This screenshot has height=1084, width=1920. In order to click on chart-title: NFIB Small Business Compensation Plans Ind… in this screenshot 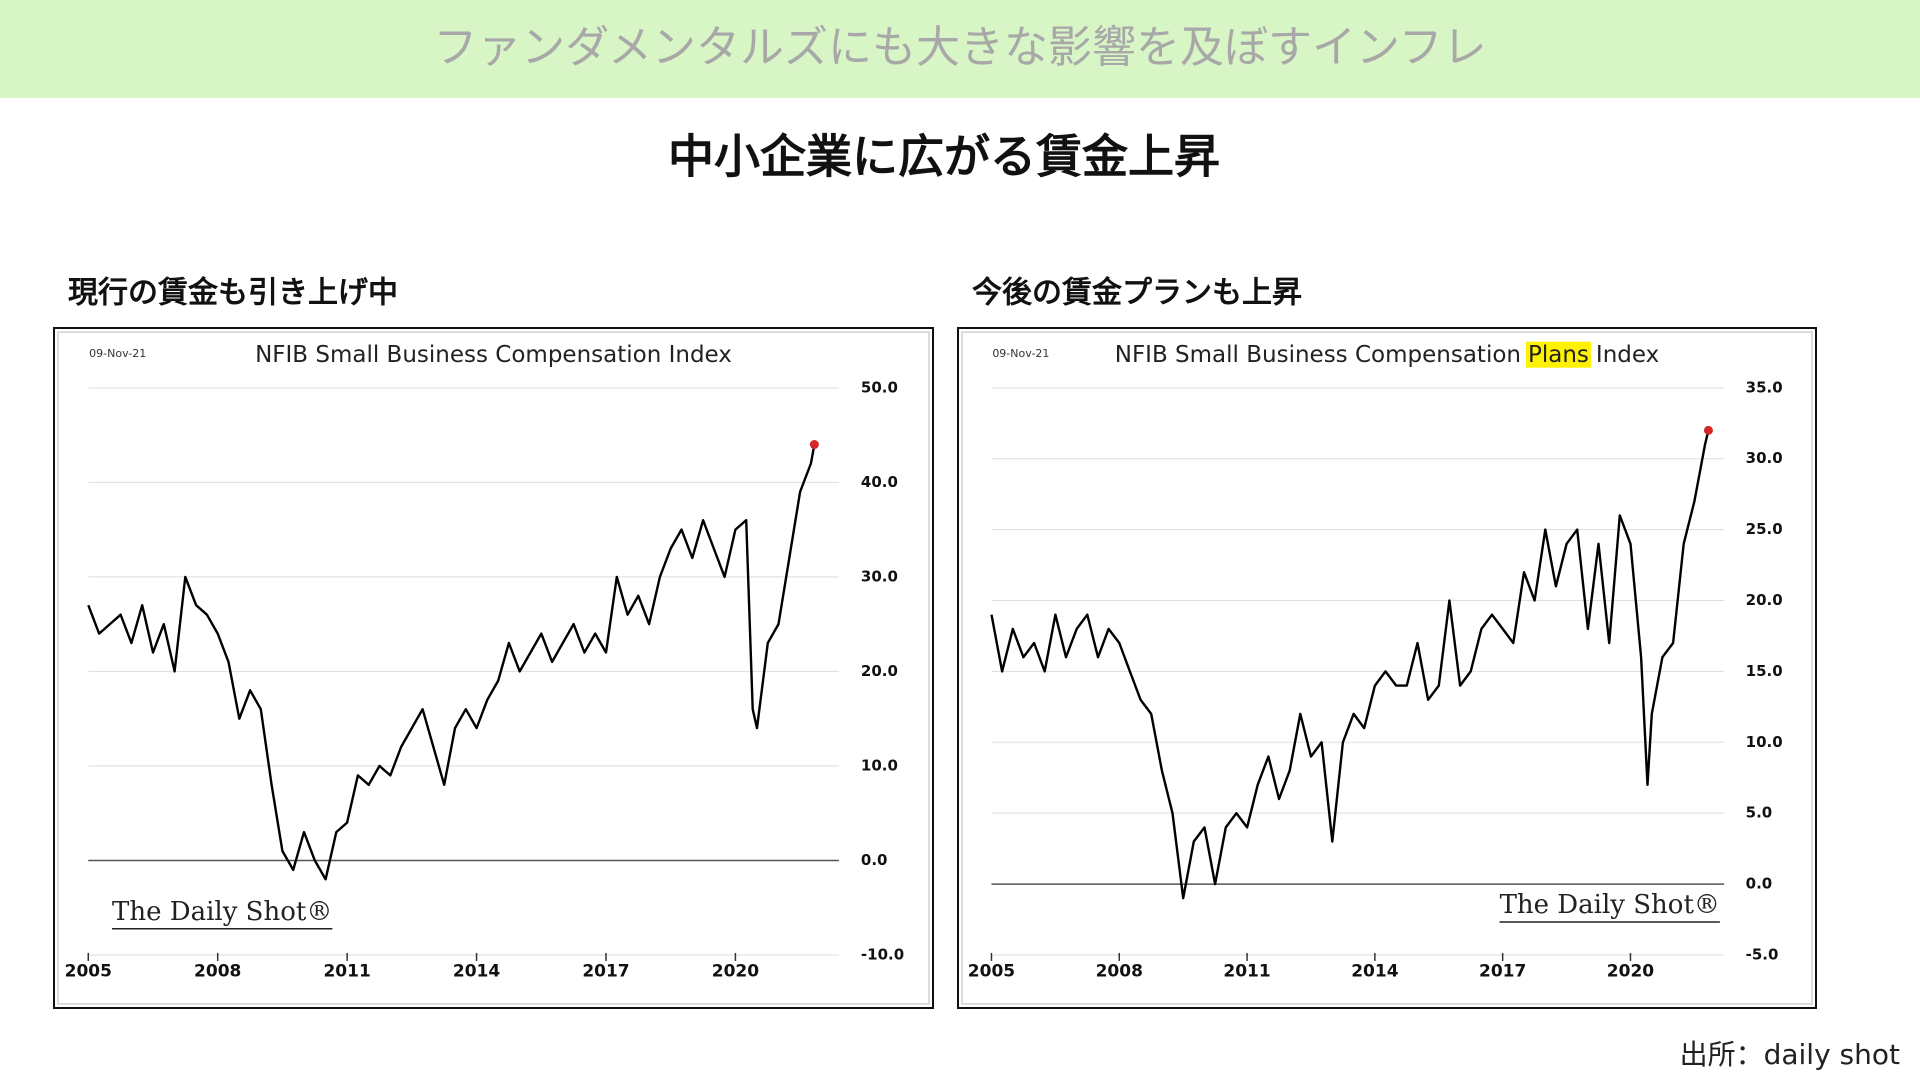, I will do `click(1387, 355)`.